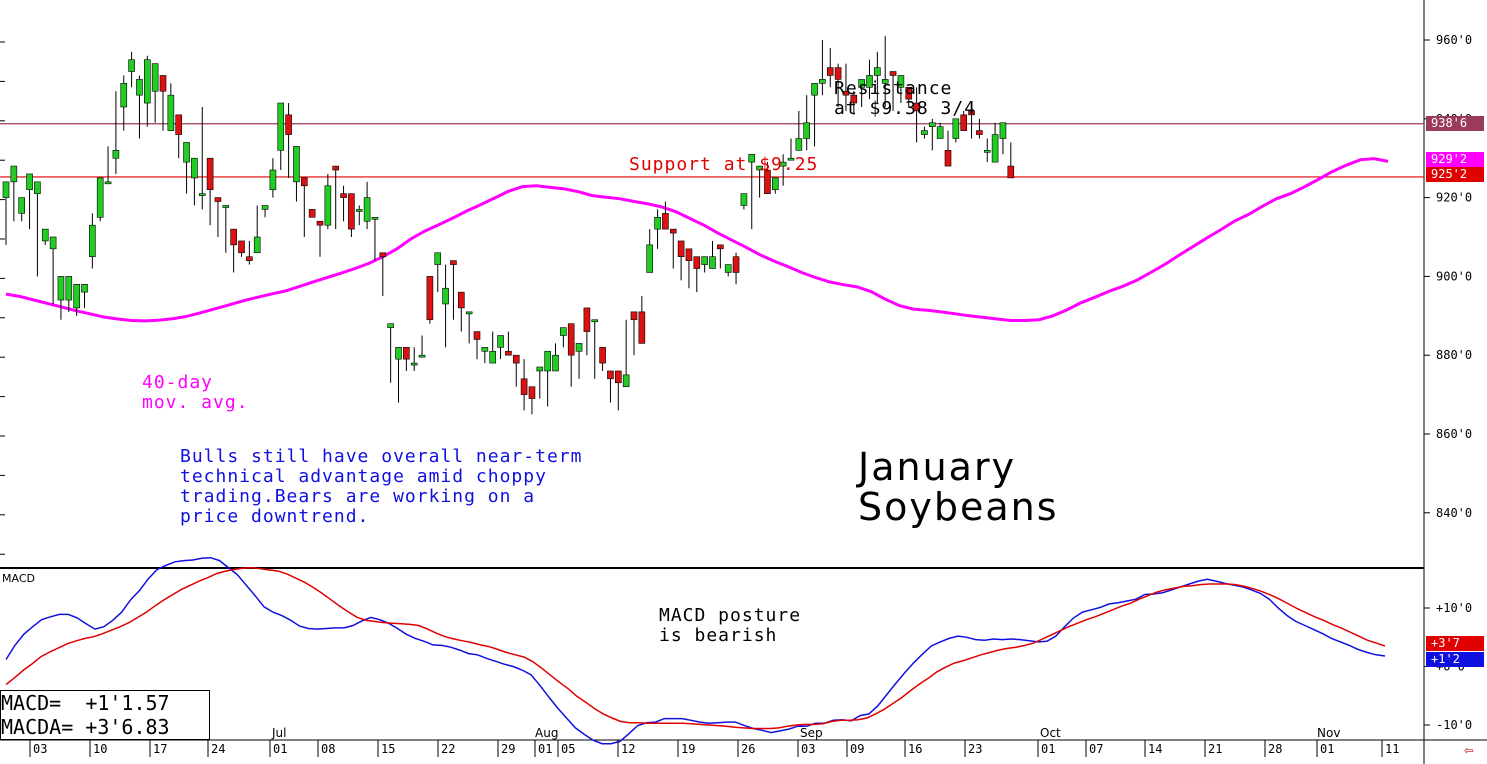 The image size is (1487, 764). What do you see at coordinates (730, 625) in the screenshot?
I see `macd-annotation: MACD posture is bearish` at bounding box center [730, 625].